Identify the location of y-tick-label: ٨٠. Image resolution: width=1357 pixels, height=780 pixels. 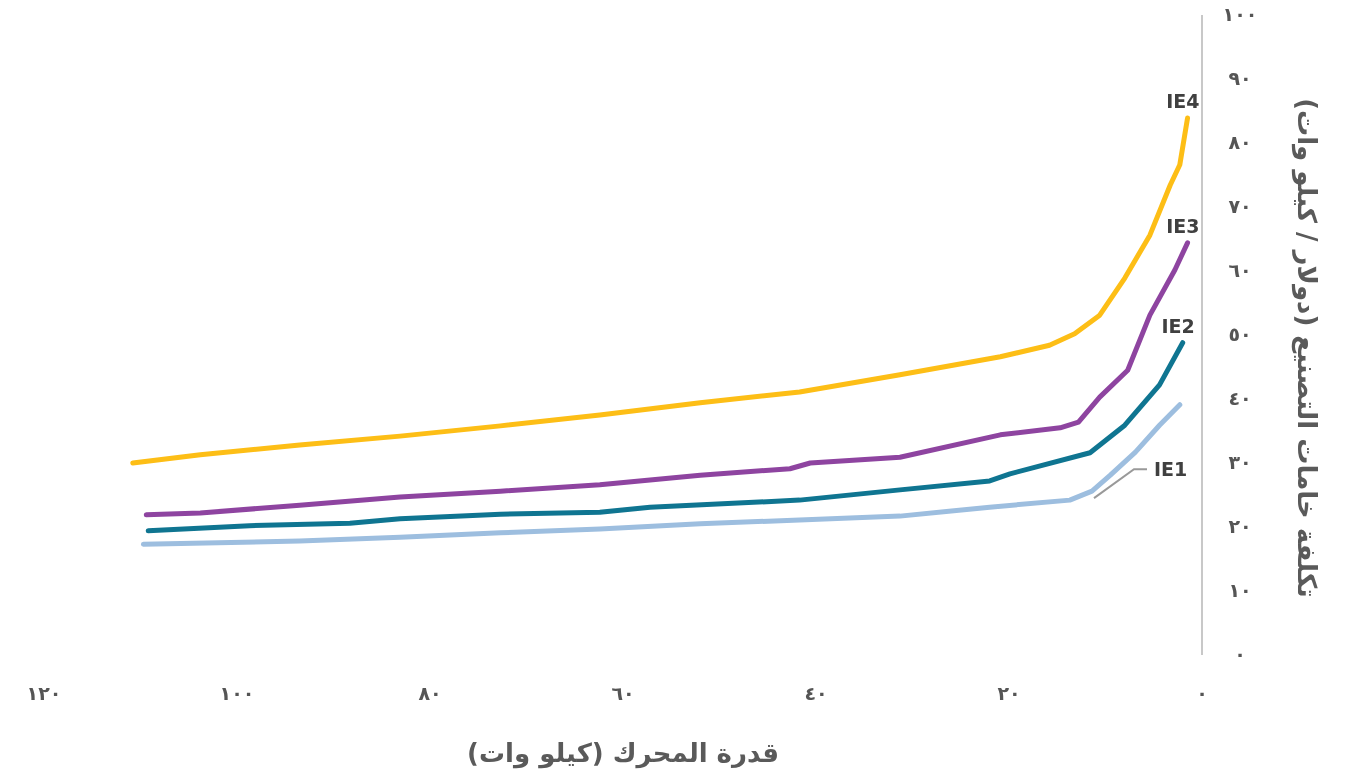
(1240, 142).